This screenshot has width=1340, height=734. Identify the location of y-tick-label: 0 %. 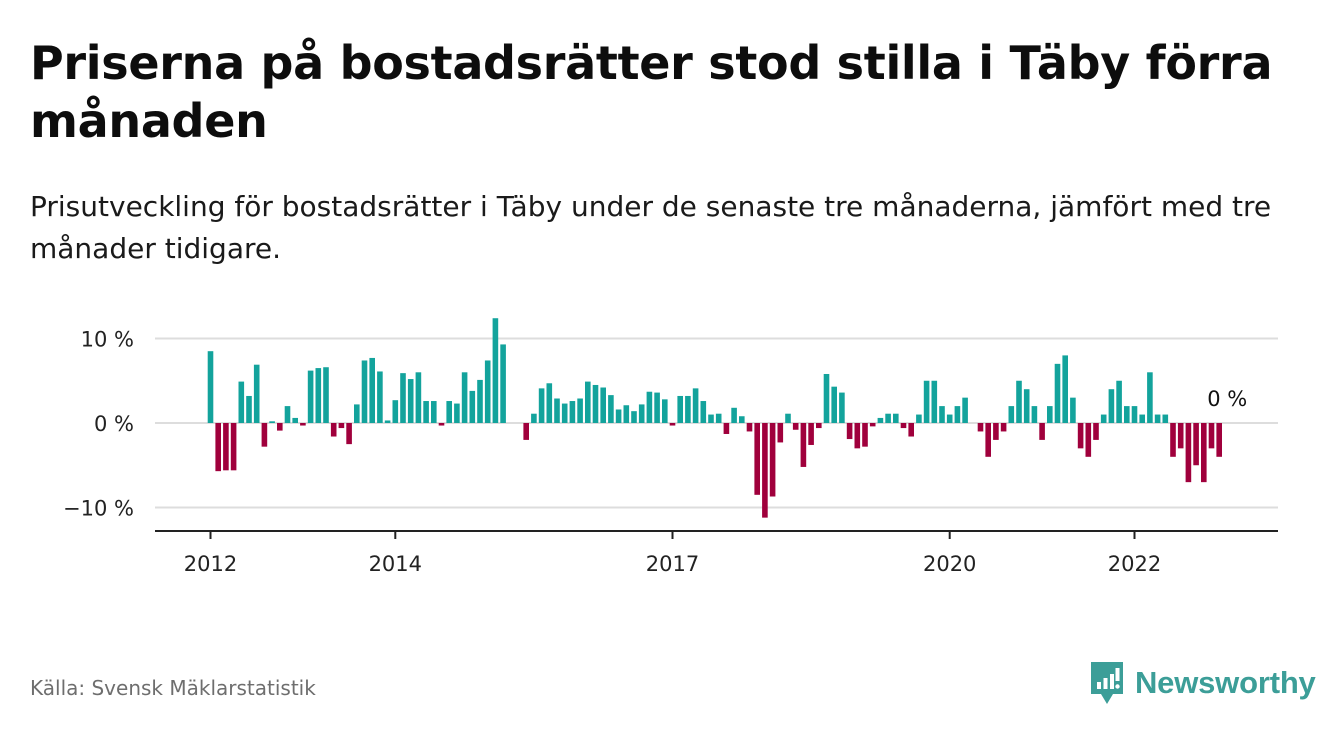
(114, 424).